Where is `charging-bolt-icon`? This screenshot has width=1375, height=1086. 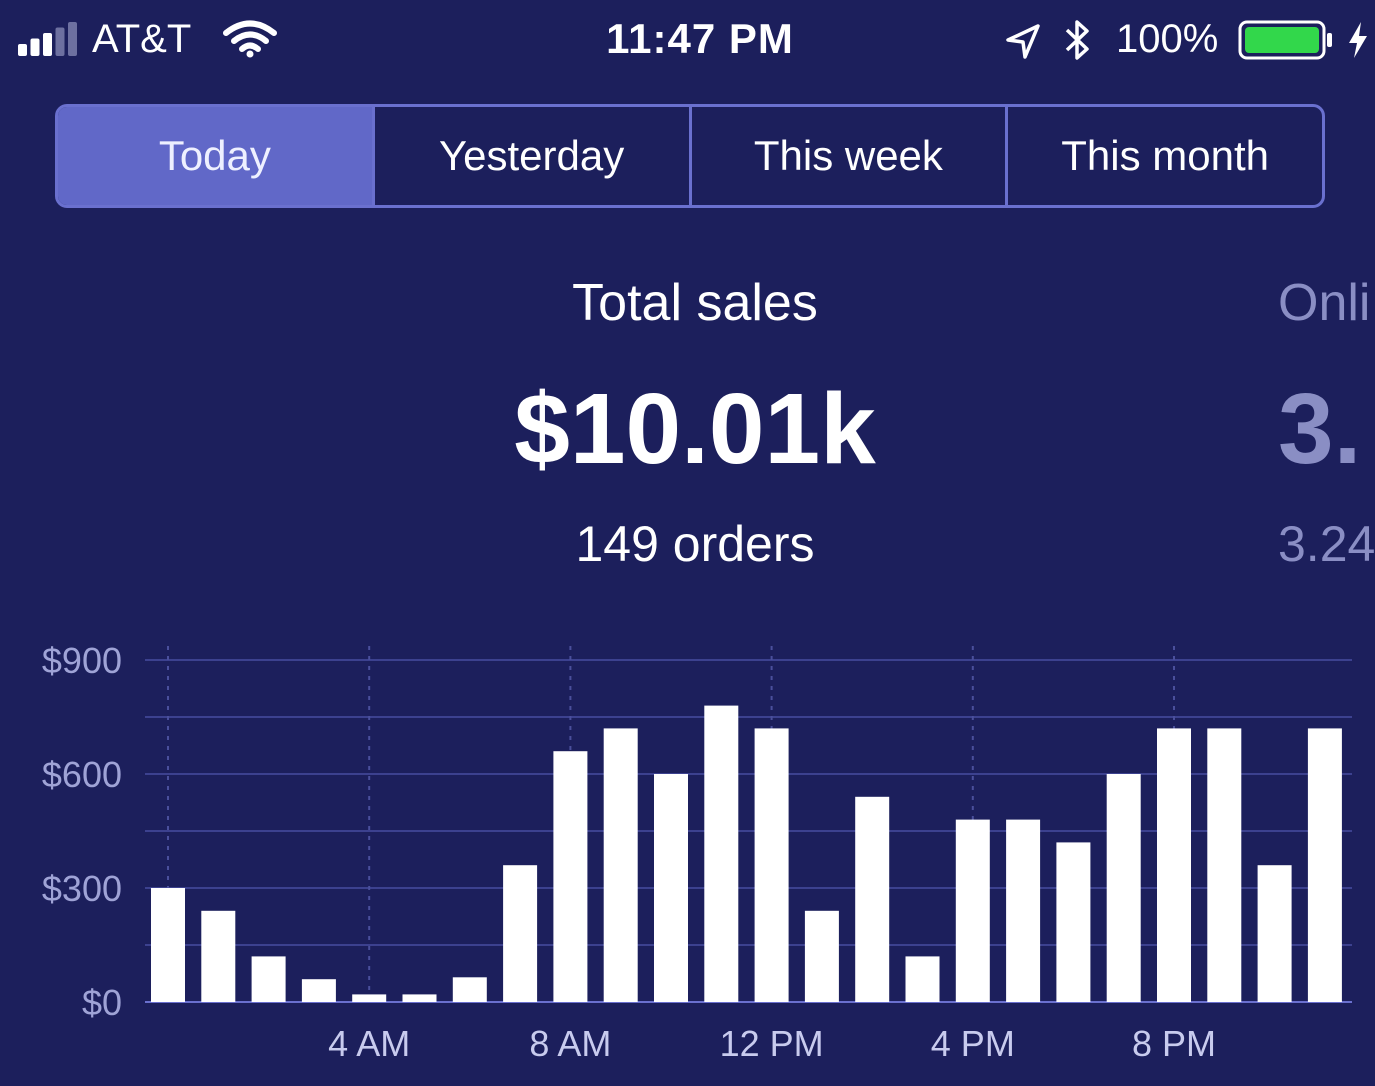 charging-bolt-icon is located at coordinates (1358, 40).